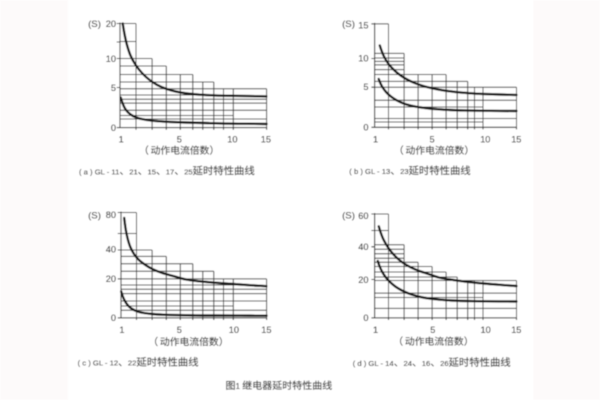 The height and width of the screenshot is (400, 600). I want to click on svg-text: ( c ) GL - 12, so click(98, 363).